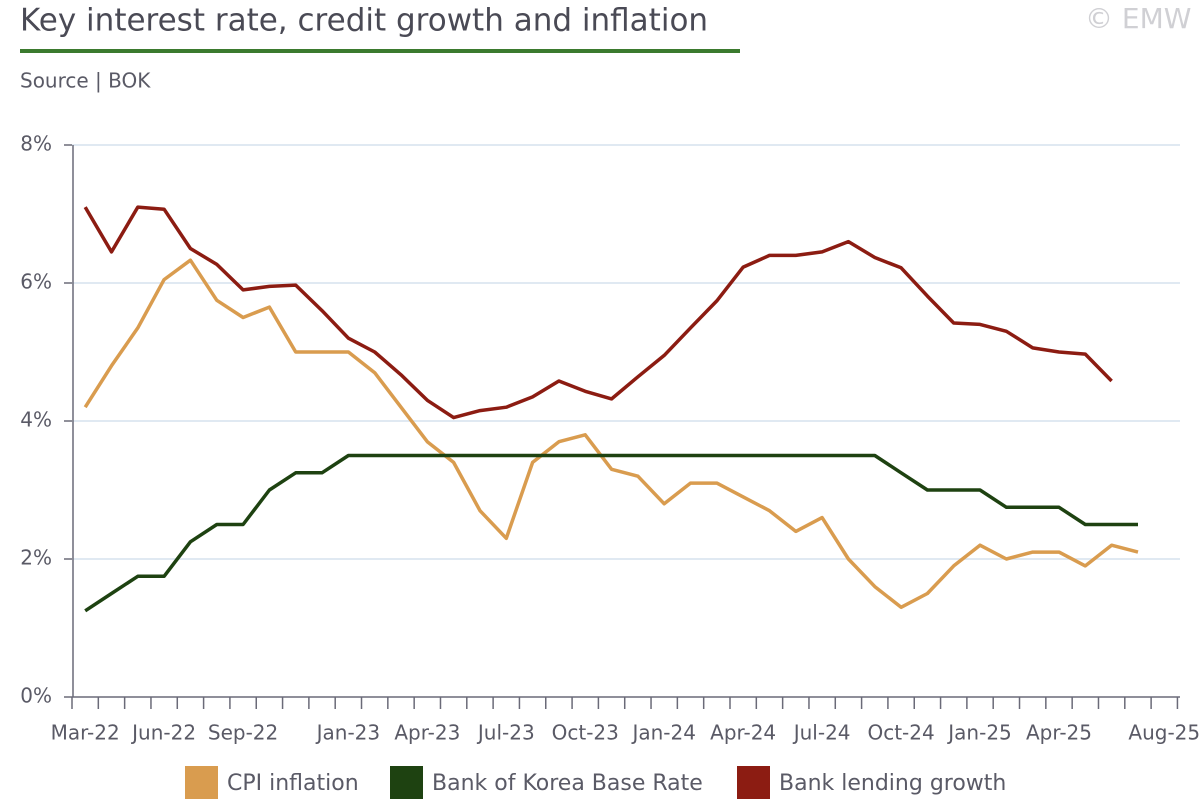 The image size is (1200, 800). What do you see at coordinates (36, 420) in the screenshot?
I see `y-tick-label: 4%` at bounding box center [36, 420].